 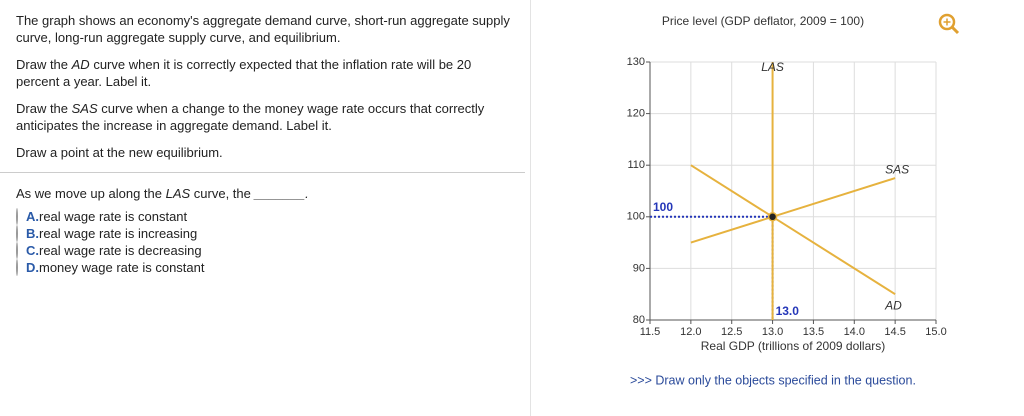 I want to click on curve-label: SAS, so click(x=897, y=169).